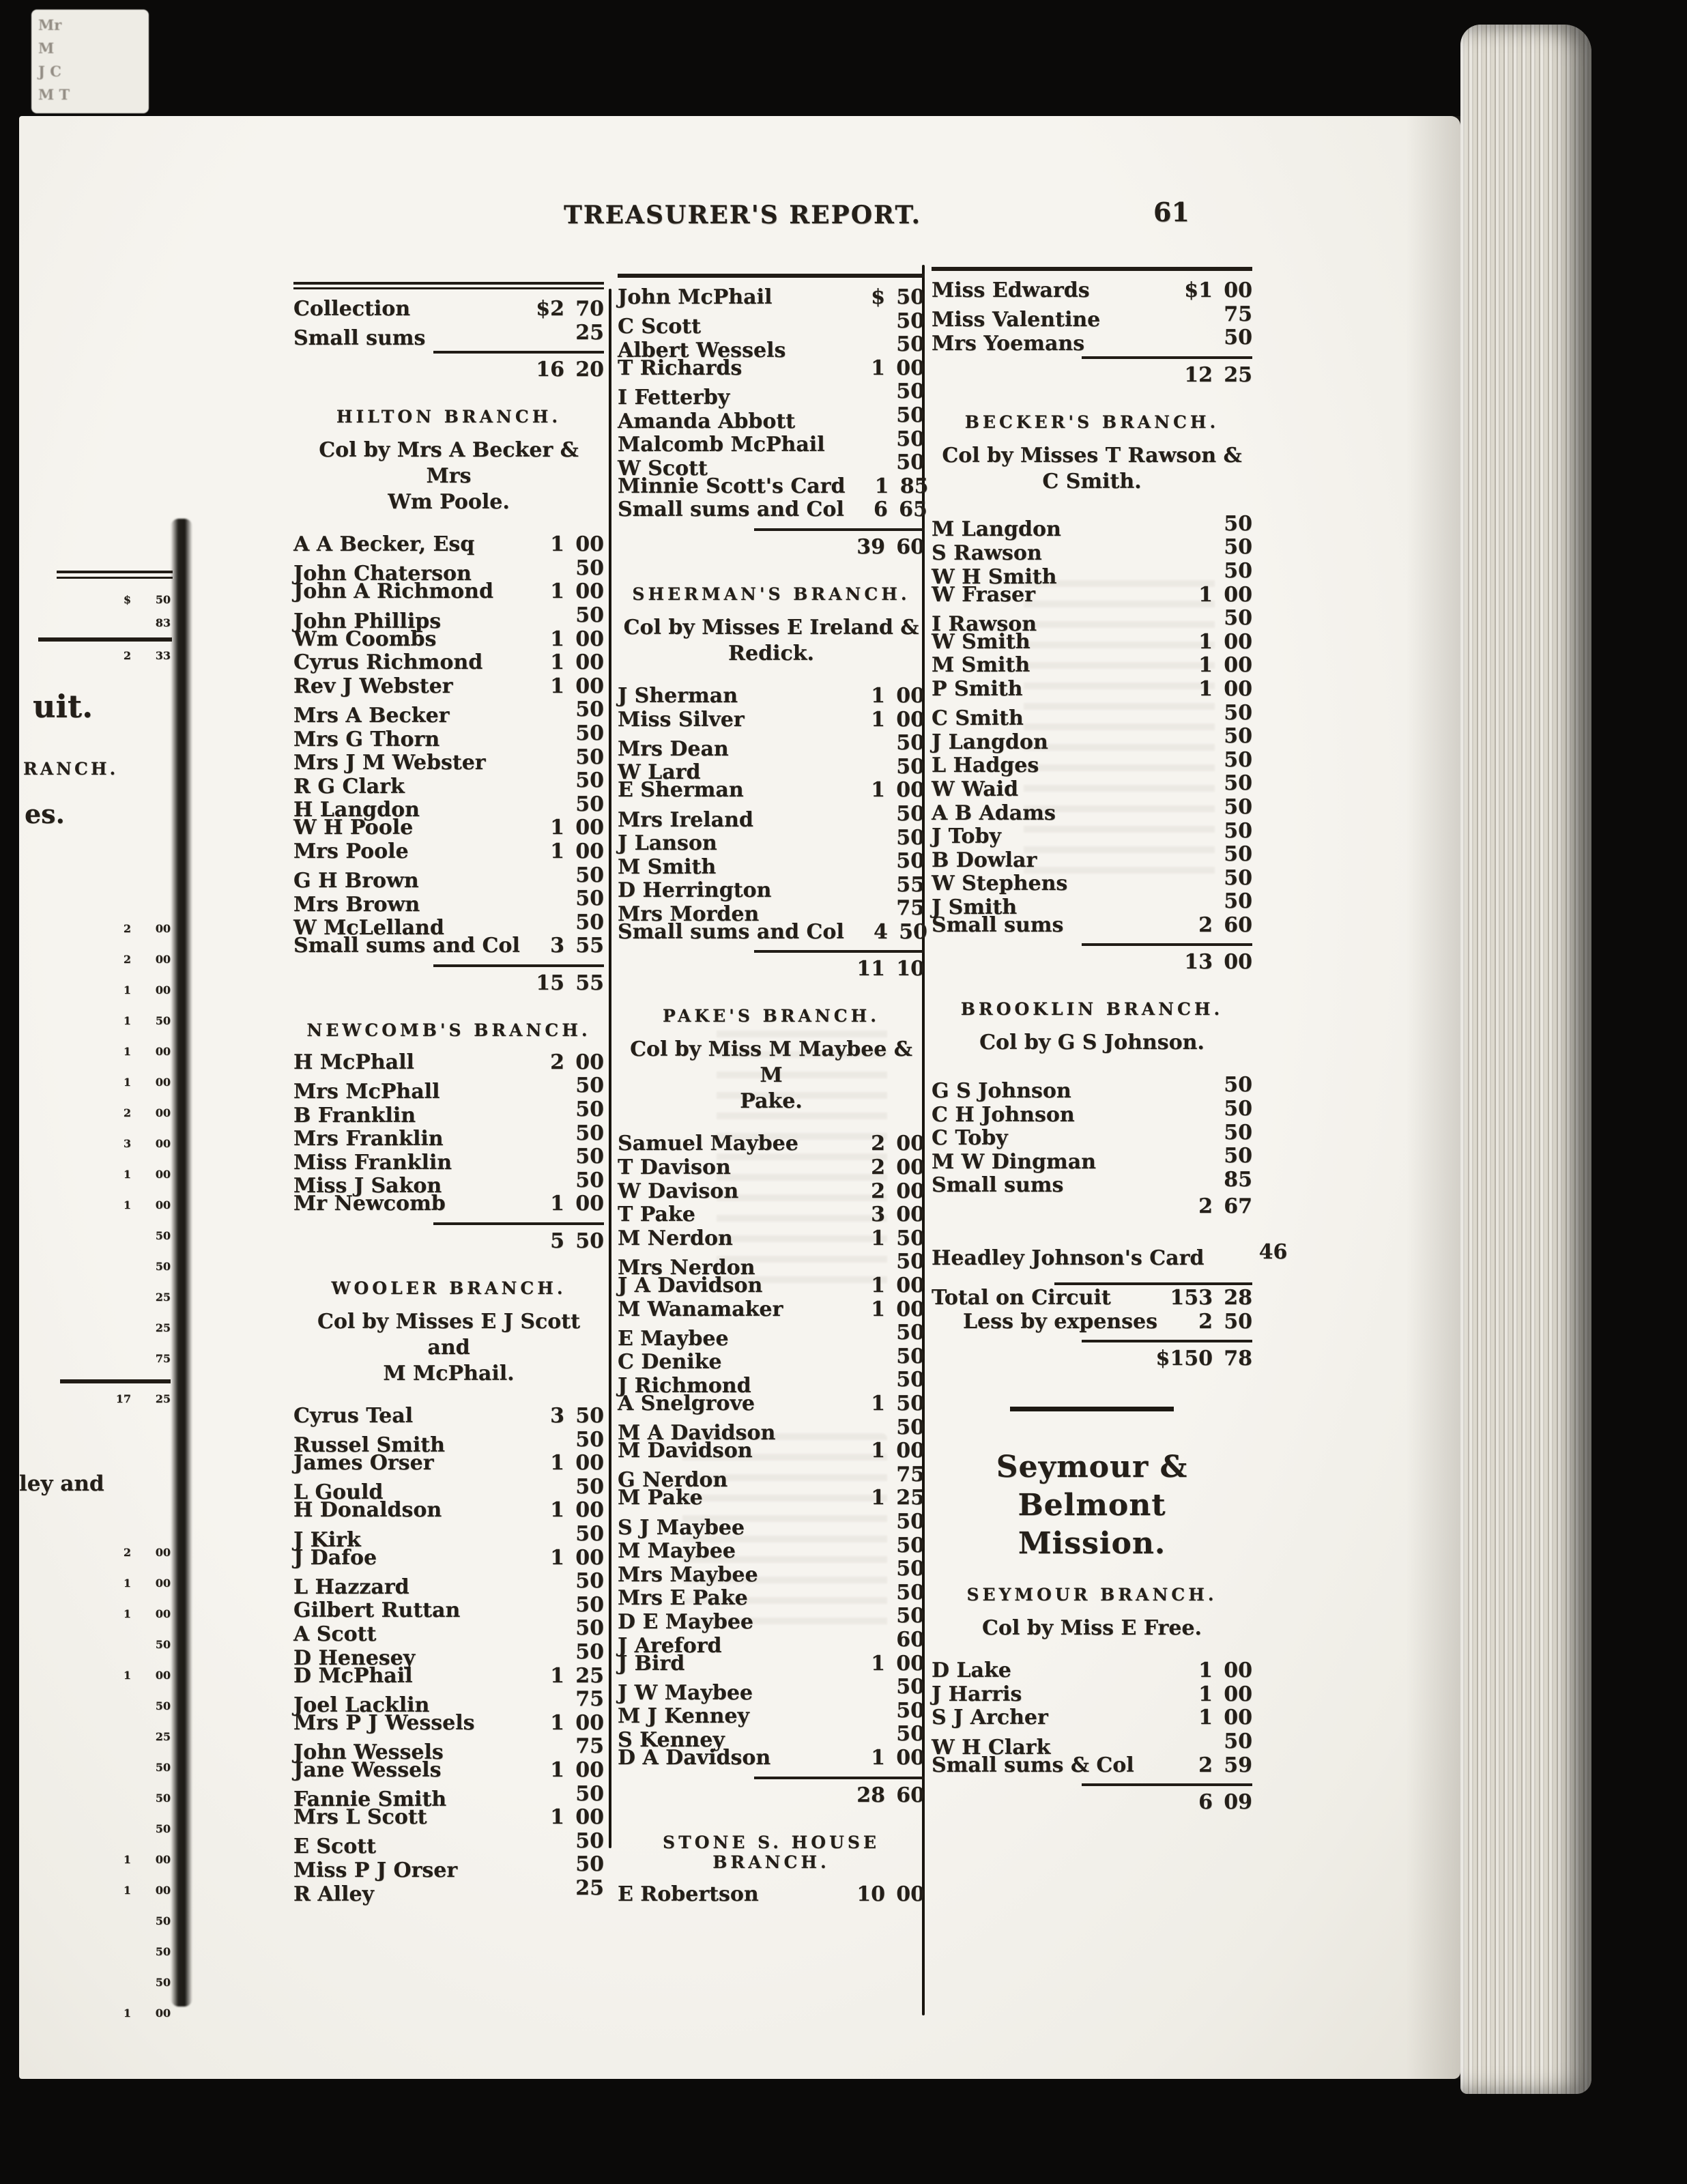 Image resolution: width=1687 pixels, height=2184 pixels. I want to click on ledger-row: W H Clark 50, so click(1092, 1744).